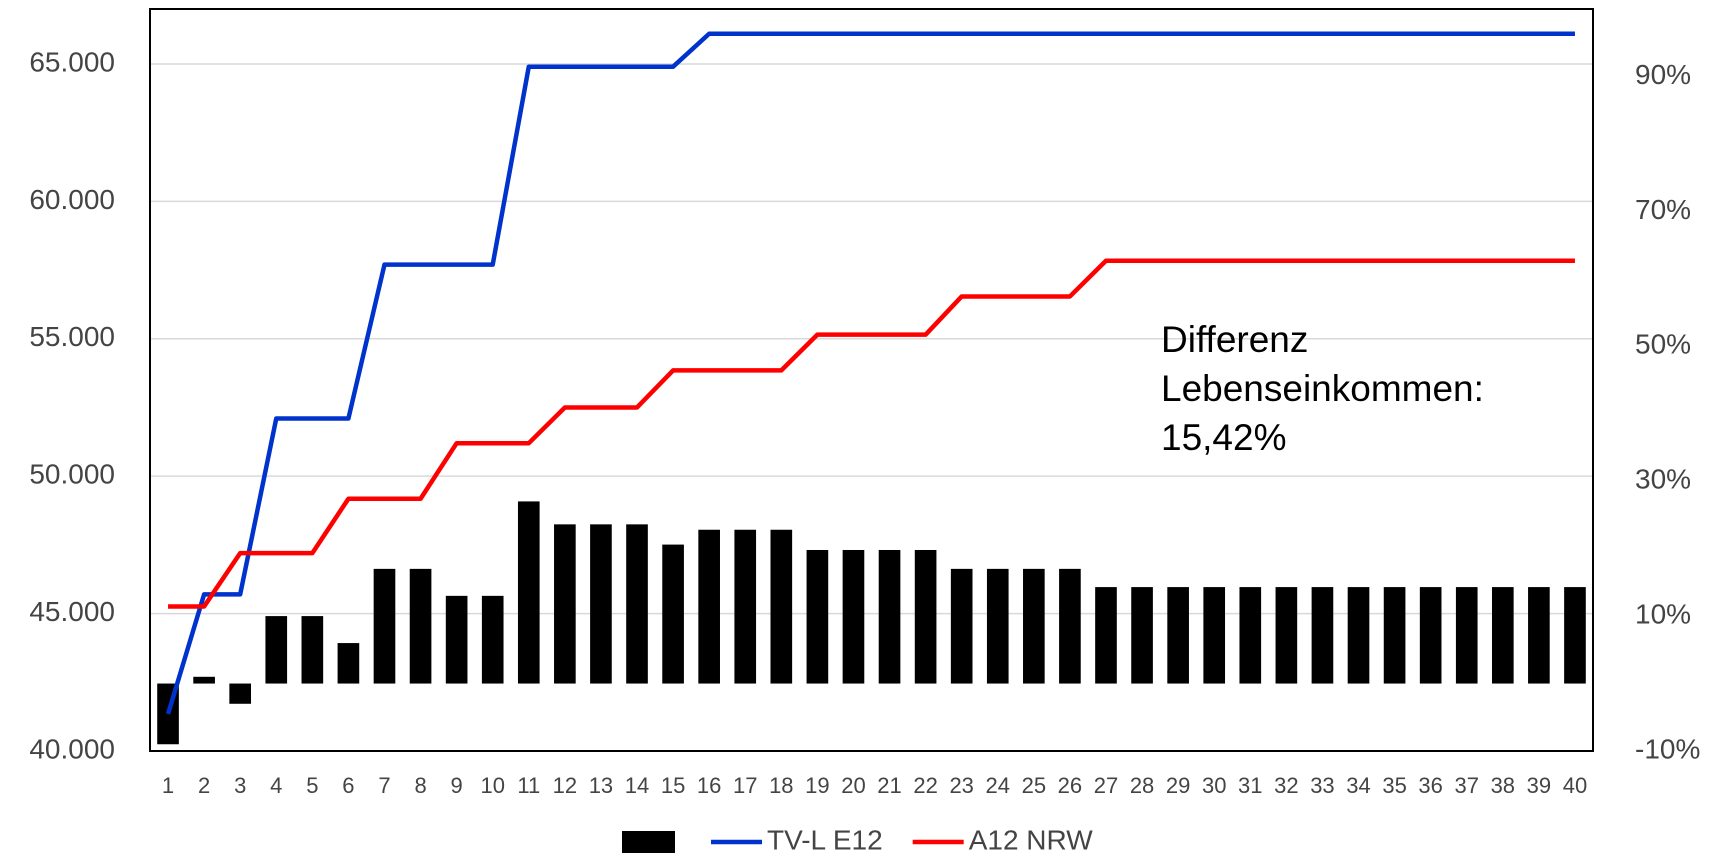  Describe the element at coordinates (240, 785) in the screenshot. I see `x-tick-label: 3` at that location.